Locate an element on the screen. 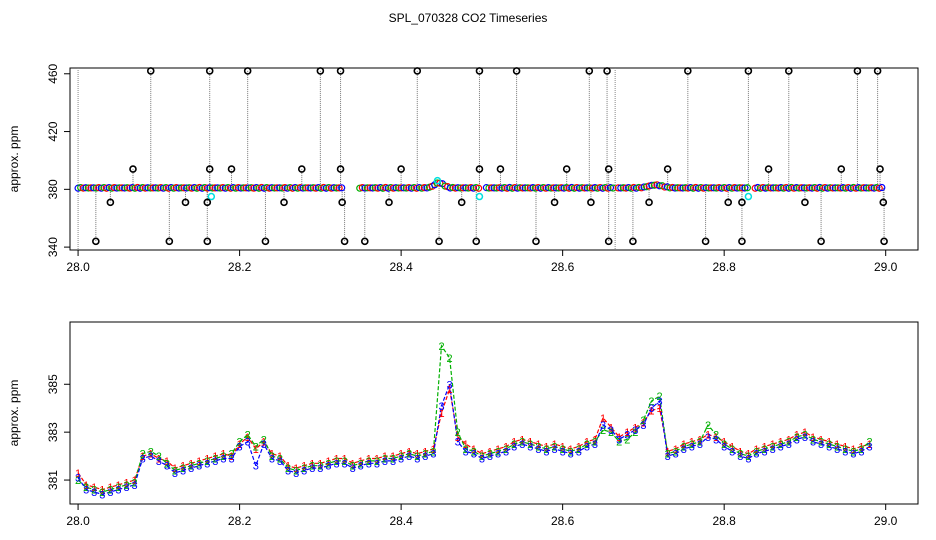 This screenshot has height=540, width=936. top-y-axis: 340 380 420 460 is located at coordinates (58, 160).